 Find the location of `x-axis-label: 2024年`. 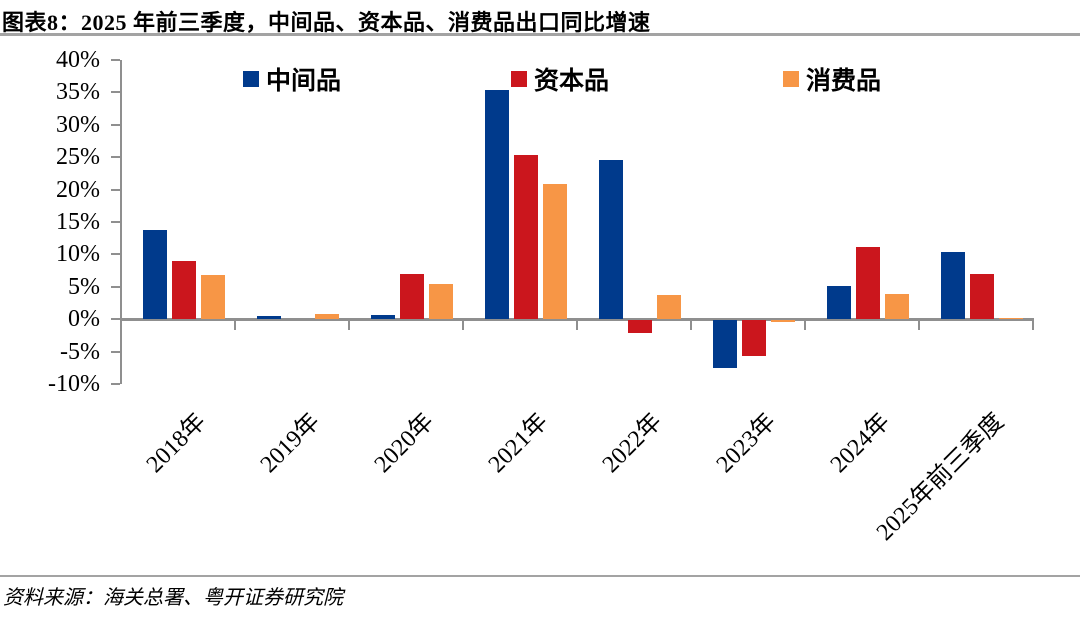

x-axis-label: 2024年 is located at coordinates (860, 443).